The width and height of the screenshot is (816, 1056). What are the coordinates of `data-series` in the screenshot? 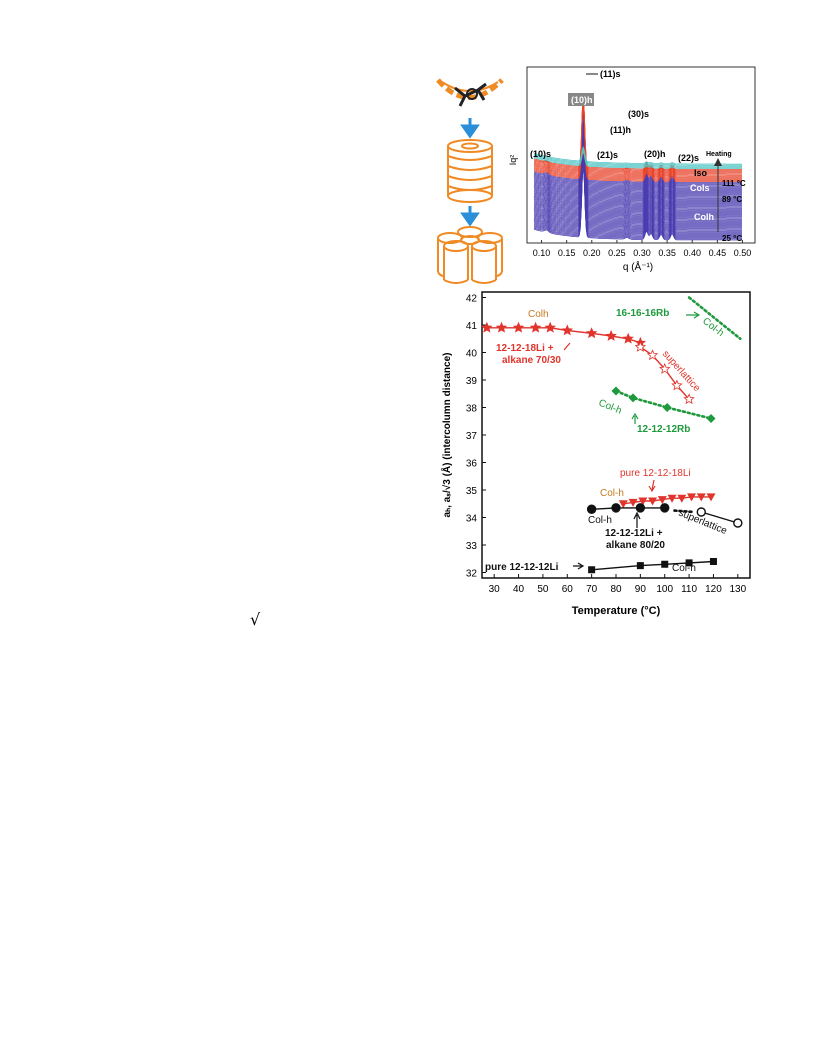 It's located at (612, 435).